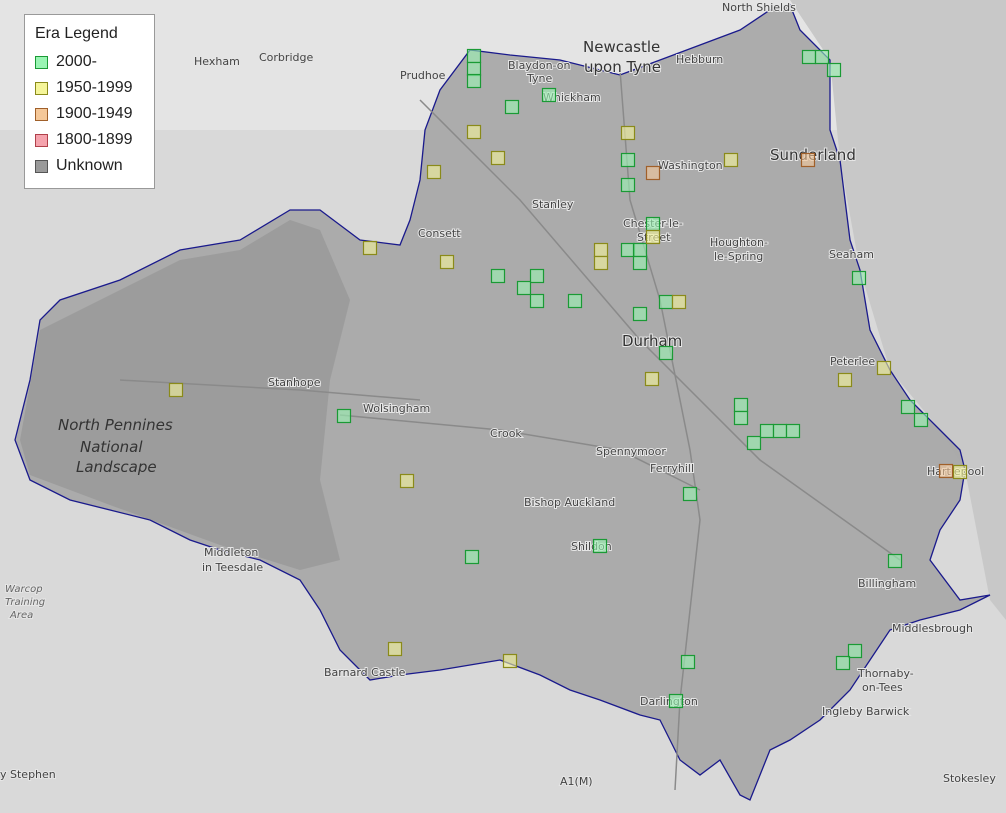 The image size is (1006, 813). What do you see at coordinates (89, 88) in the screenshot?
I see `legend-item: 1950-1999` at bounding box center [89, 88].